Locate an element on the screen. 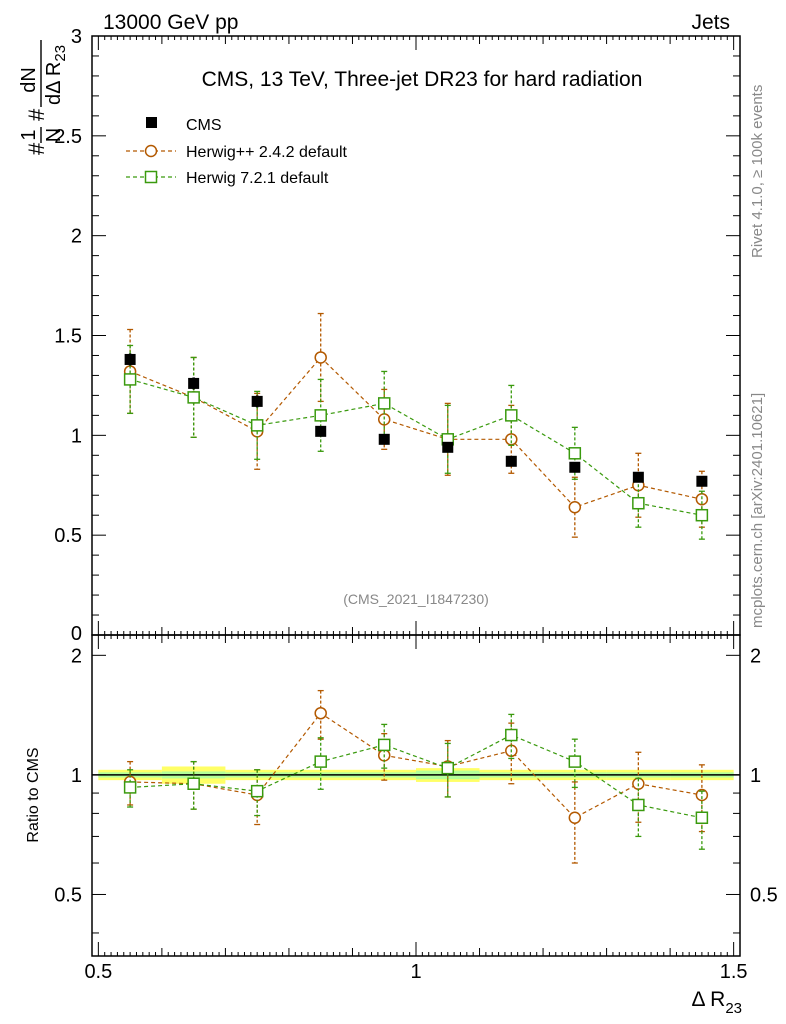 The width and height of the screenshot is (786, 1024). analysis-watermark: (CMS_2021_I1847230) is located at coordinates (416, 599).